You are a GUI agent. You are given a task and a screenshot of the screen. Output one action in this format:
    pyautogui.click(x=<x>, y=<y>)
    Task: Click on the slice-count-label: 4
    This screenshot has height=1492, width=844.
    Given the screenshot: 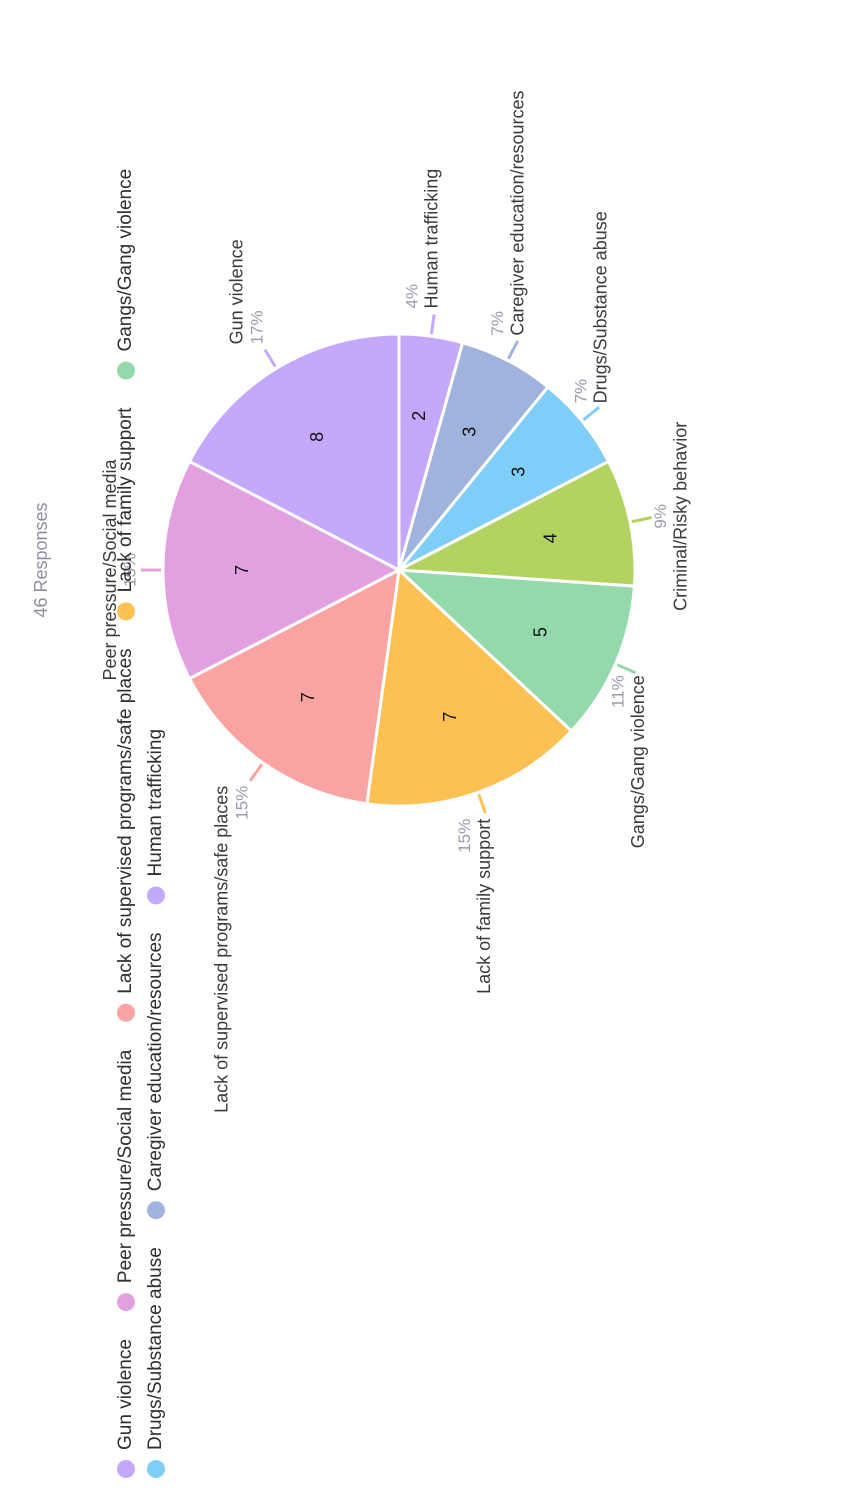 What is the action you would take?
    pyautogui.click(x=550, y=538)
    